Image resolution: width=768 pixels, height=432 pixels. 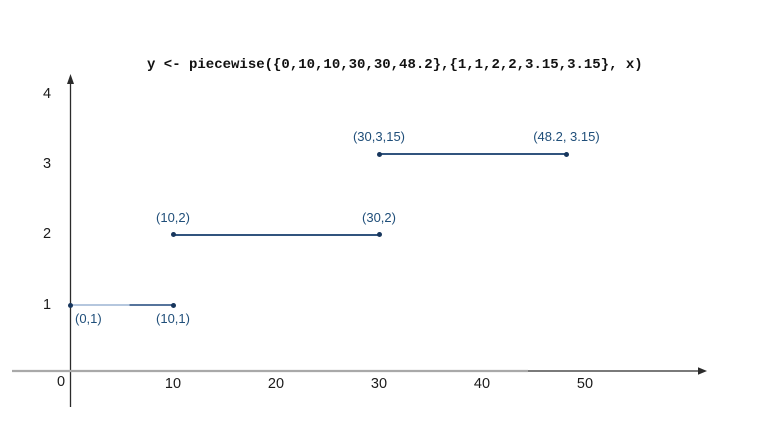 I want to click on x-tick-label: 40, so click(x=482, y=384).